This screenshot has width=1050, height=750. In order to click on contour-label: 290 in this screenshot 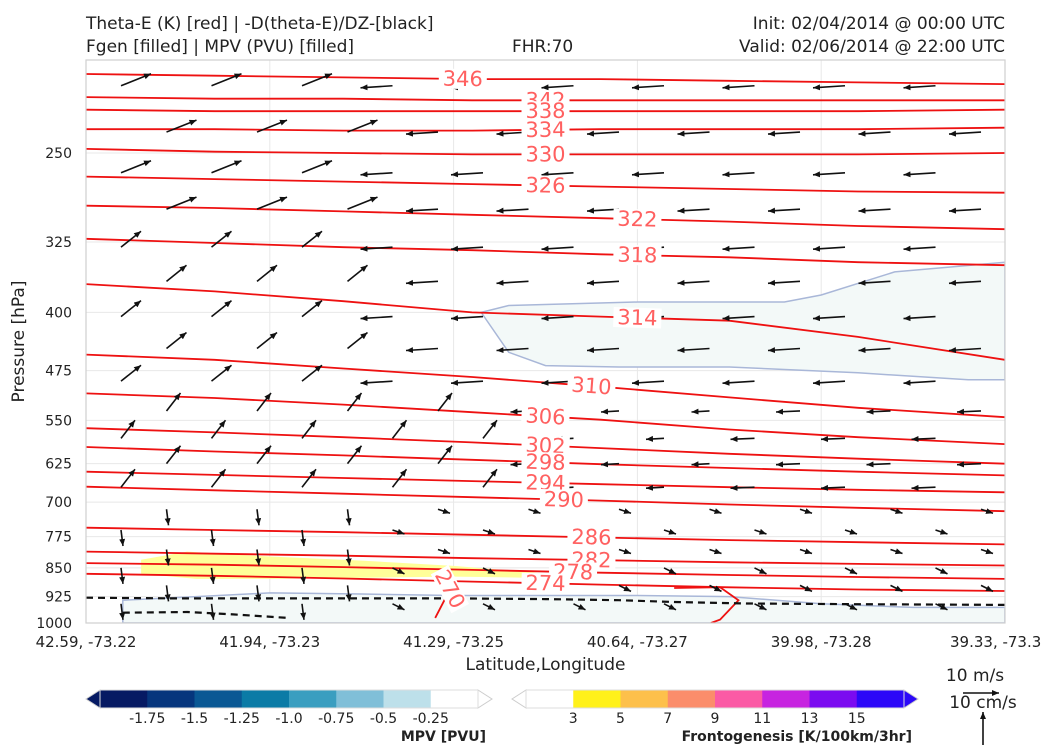, I will do `click(564, 499)`.